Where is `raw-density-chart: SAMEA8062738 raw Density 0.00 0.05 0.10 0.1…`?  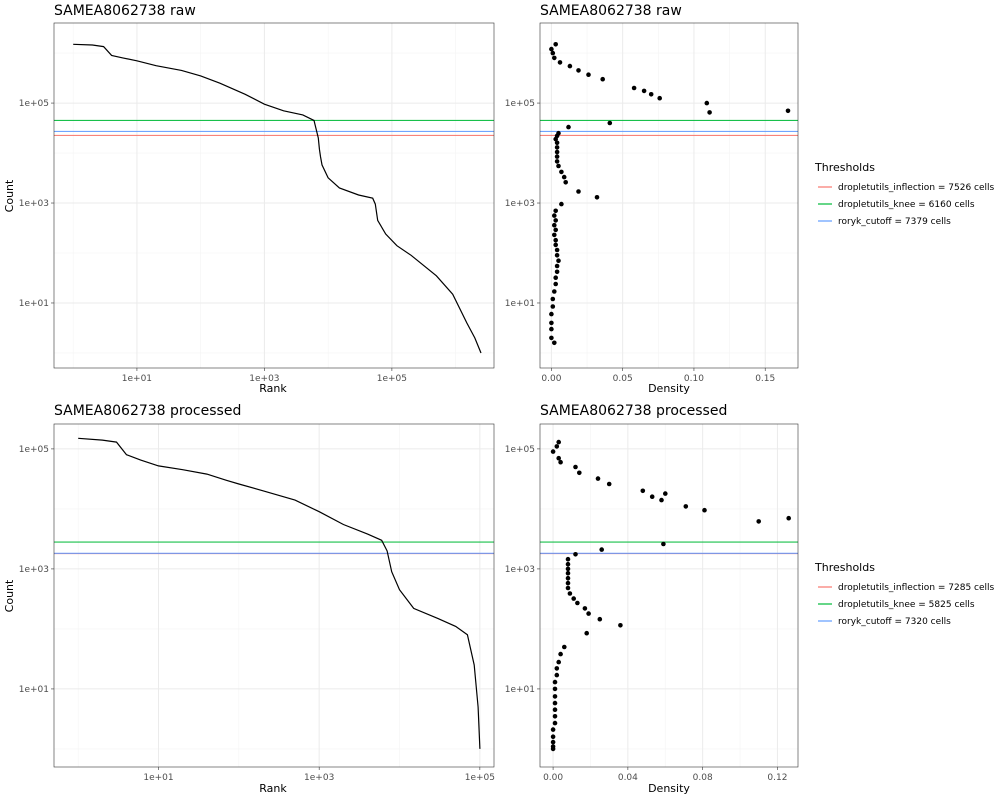 raw-density-chart: SAMEA8062738 raw Density 0.00 0.05 0.10 0.1… is located at coordinates (652, 199).